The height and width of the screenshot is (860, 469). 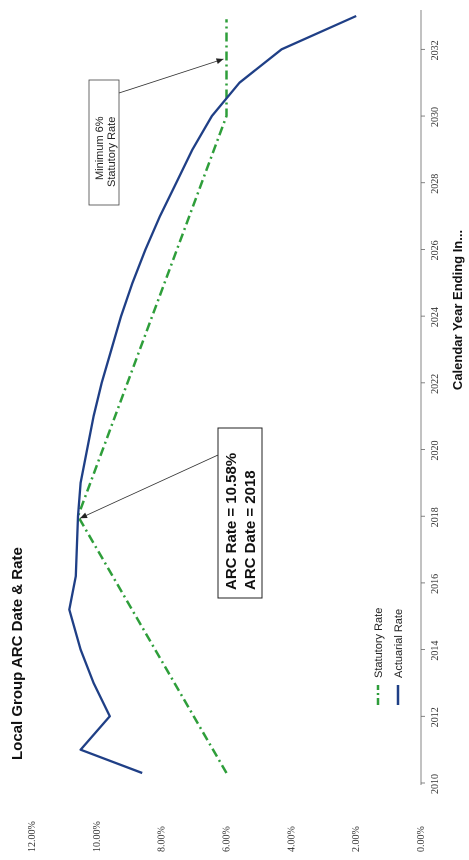 What do you see at coordinates (100, 148) in the screenshot?
I see `annotation-minimum-line-1: Minimum 6%` at bounding box center [100, 148].